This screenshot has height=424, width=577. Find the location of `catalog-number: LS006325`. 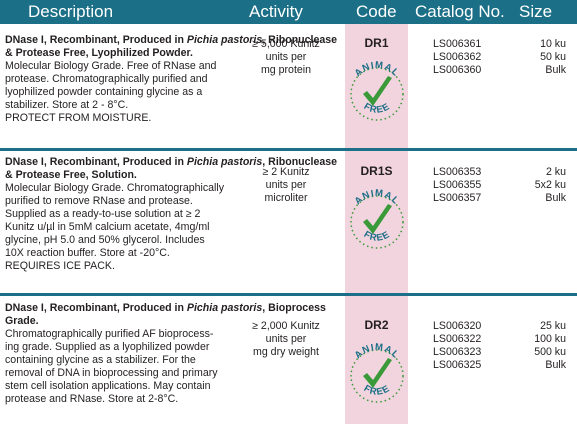

catalog-number: LS006325 is located at coordinates (457, 365).